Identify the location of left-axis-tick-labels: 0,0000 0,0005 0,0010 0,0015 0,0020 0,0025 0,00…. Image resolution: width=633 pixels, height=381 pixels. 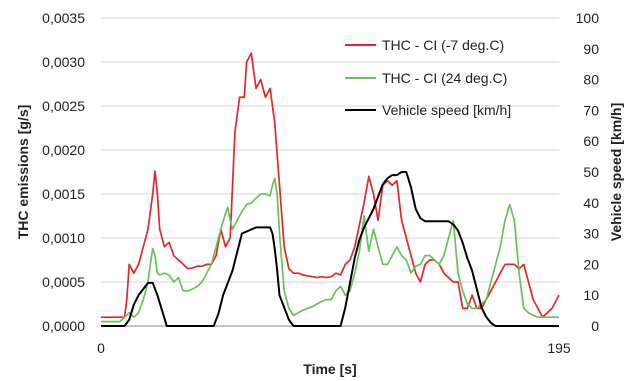
(63, 172).